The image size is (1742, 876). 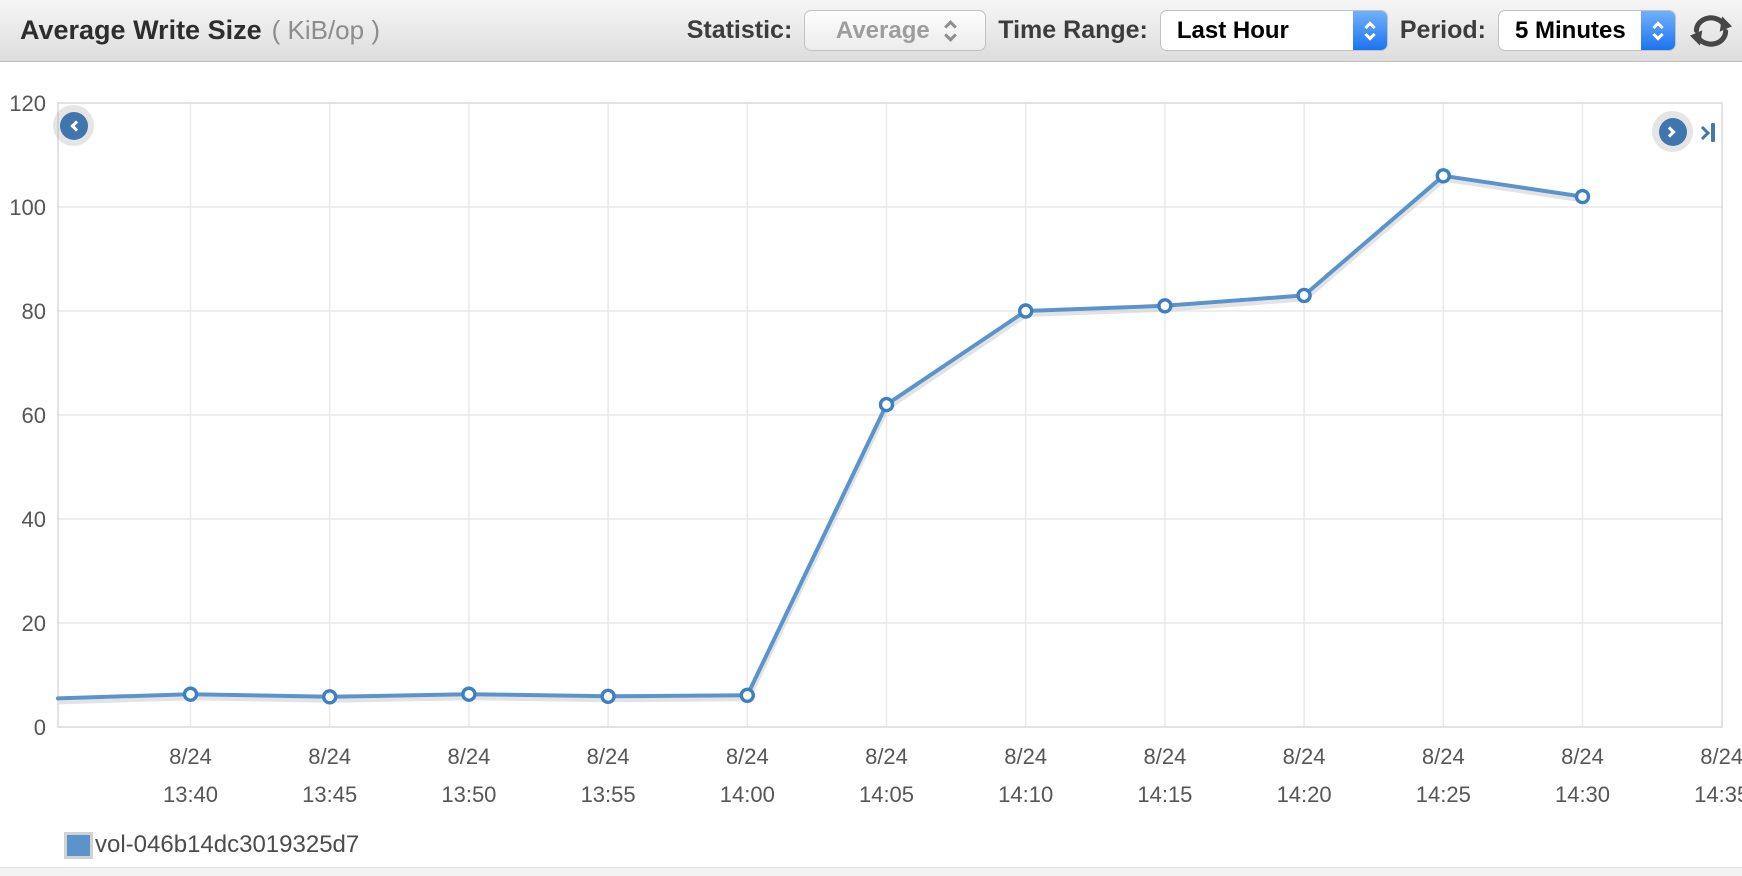 What do you see at coordinates (1443, 794) in the screenshot?
I see `x-tick-time-label: 14:25` at bounding box center [1443, 794].